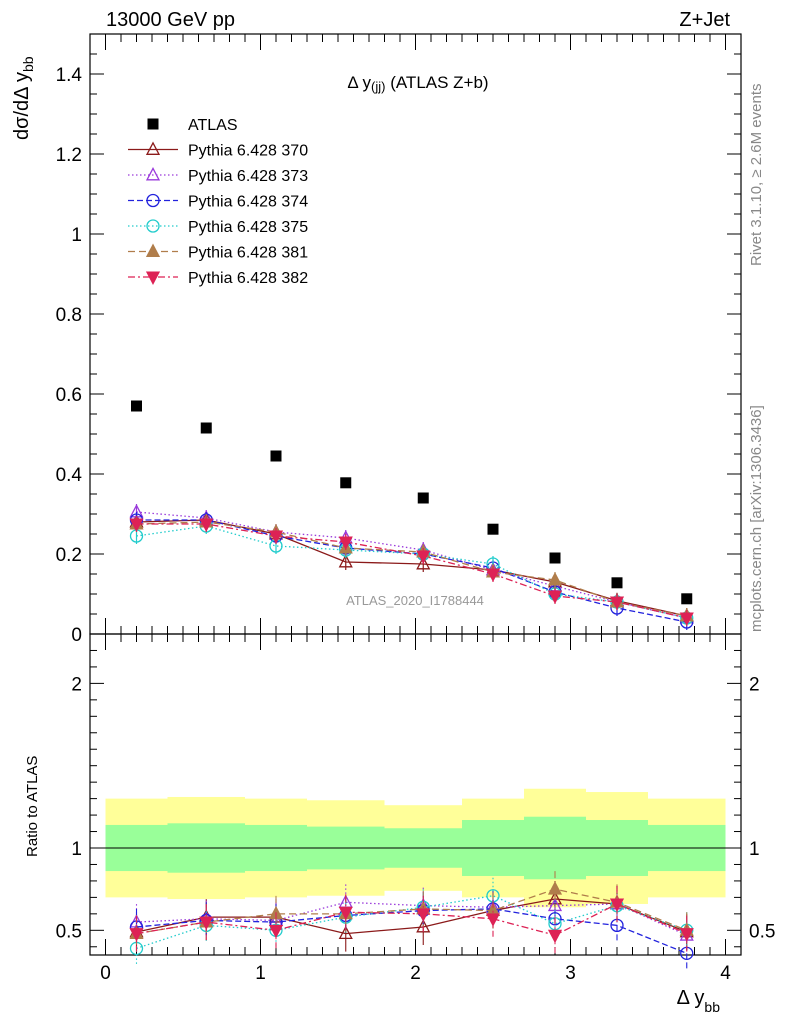 This screenshot has width=786, height=1024. I want to click on y-tick-label: 1, so click(76, 235).